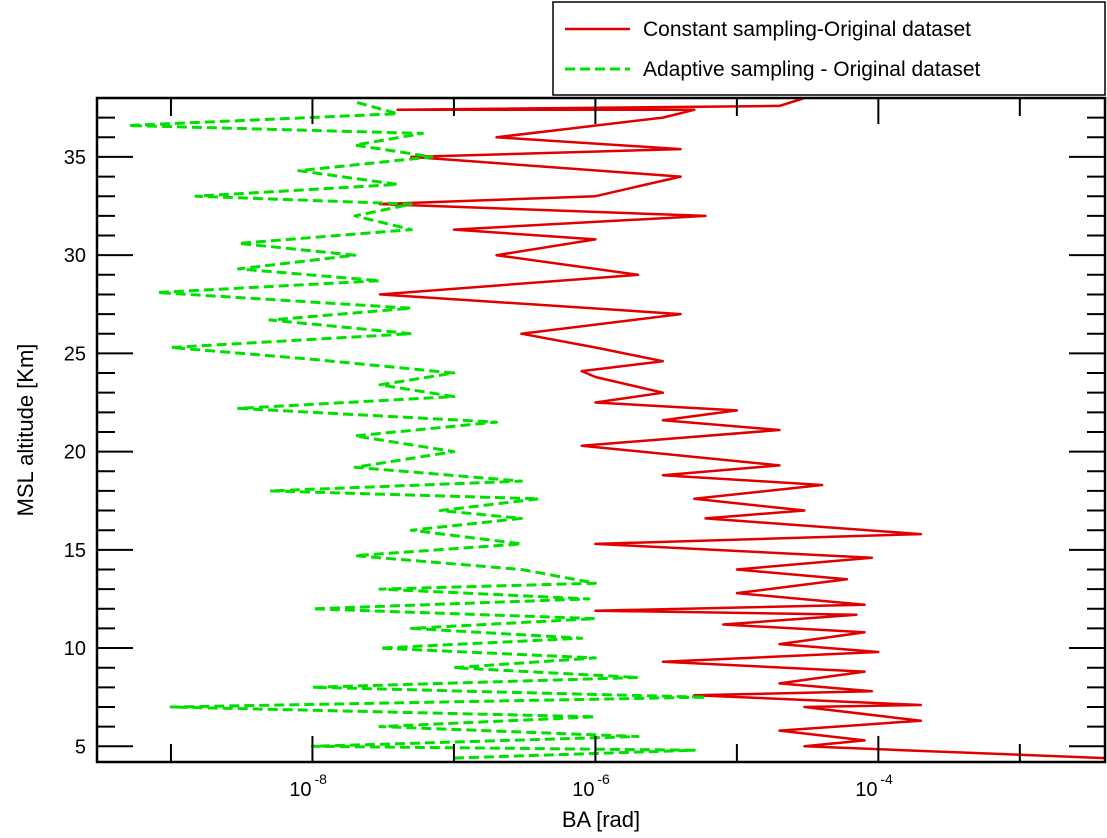 This screenshot has width=1107, height=838. Describe the element at coordinates (886, 779) in the screenshot. I see `x-tick-label-exponent: -4` at that location.